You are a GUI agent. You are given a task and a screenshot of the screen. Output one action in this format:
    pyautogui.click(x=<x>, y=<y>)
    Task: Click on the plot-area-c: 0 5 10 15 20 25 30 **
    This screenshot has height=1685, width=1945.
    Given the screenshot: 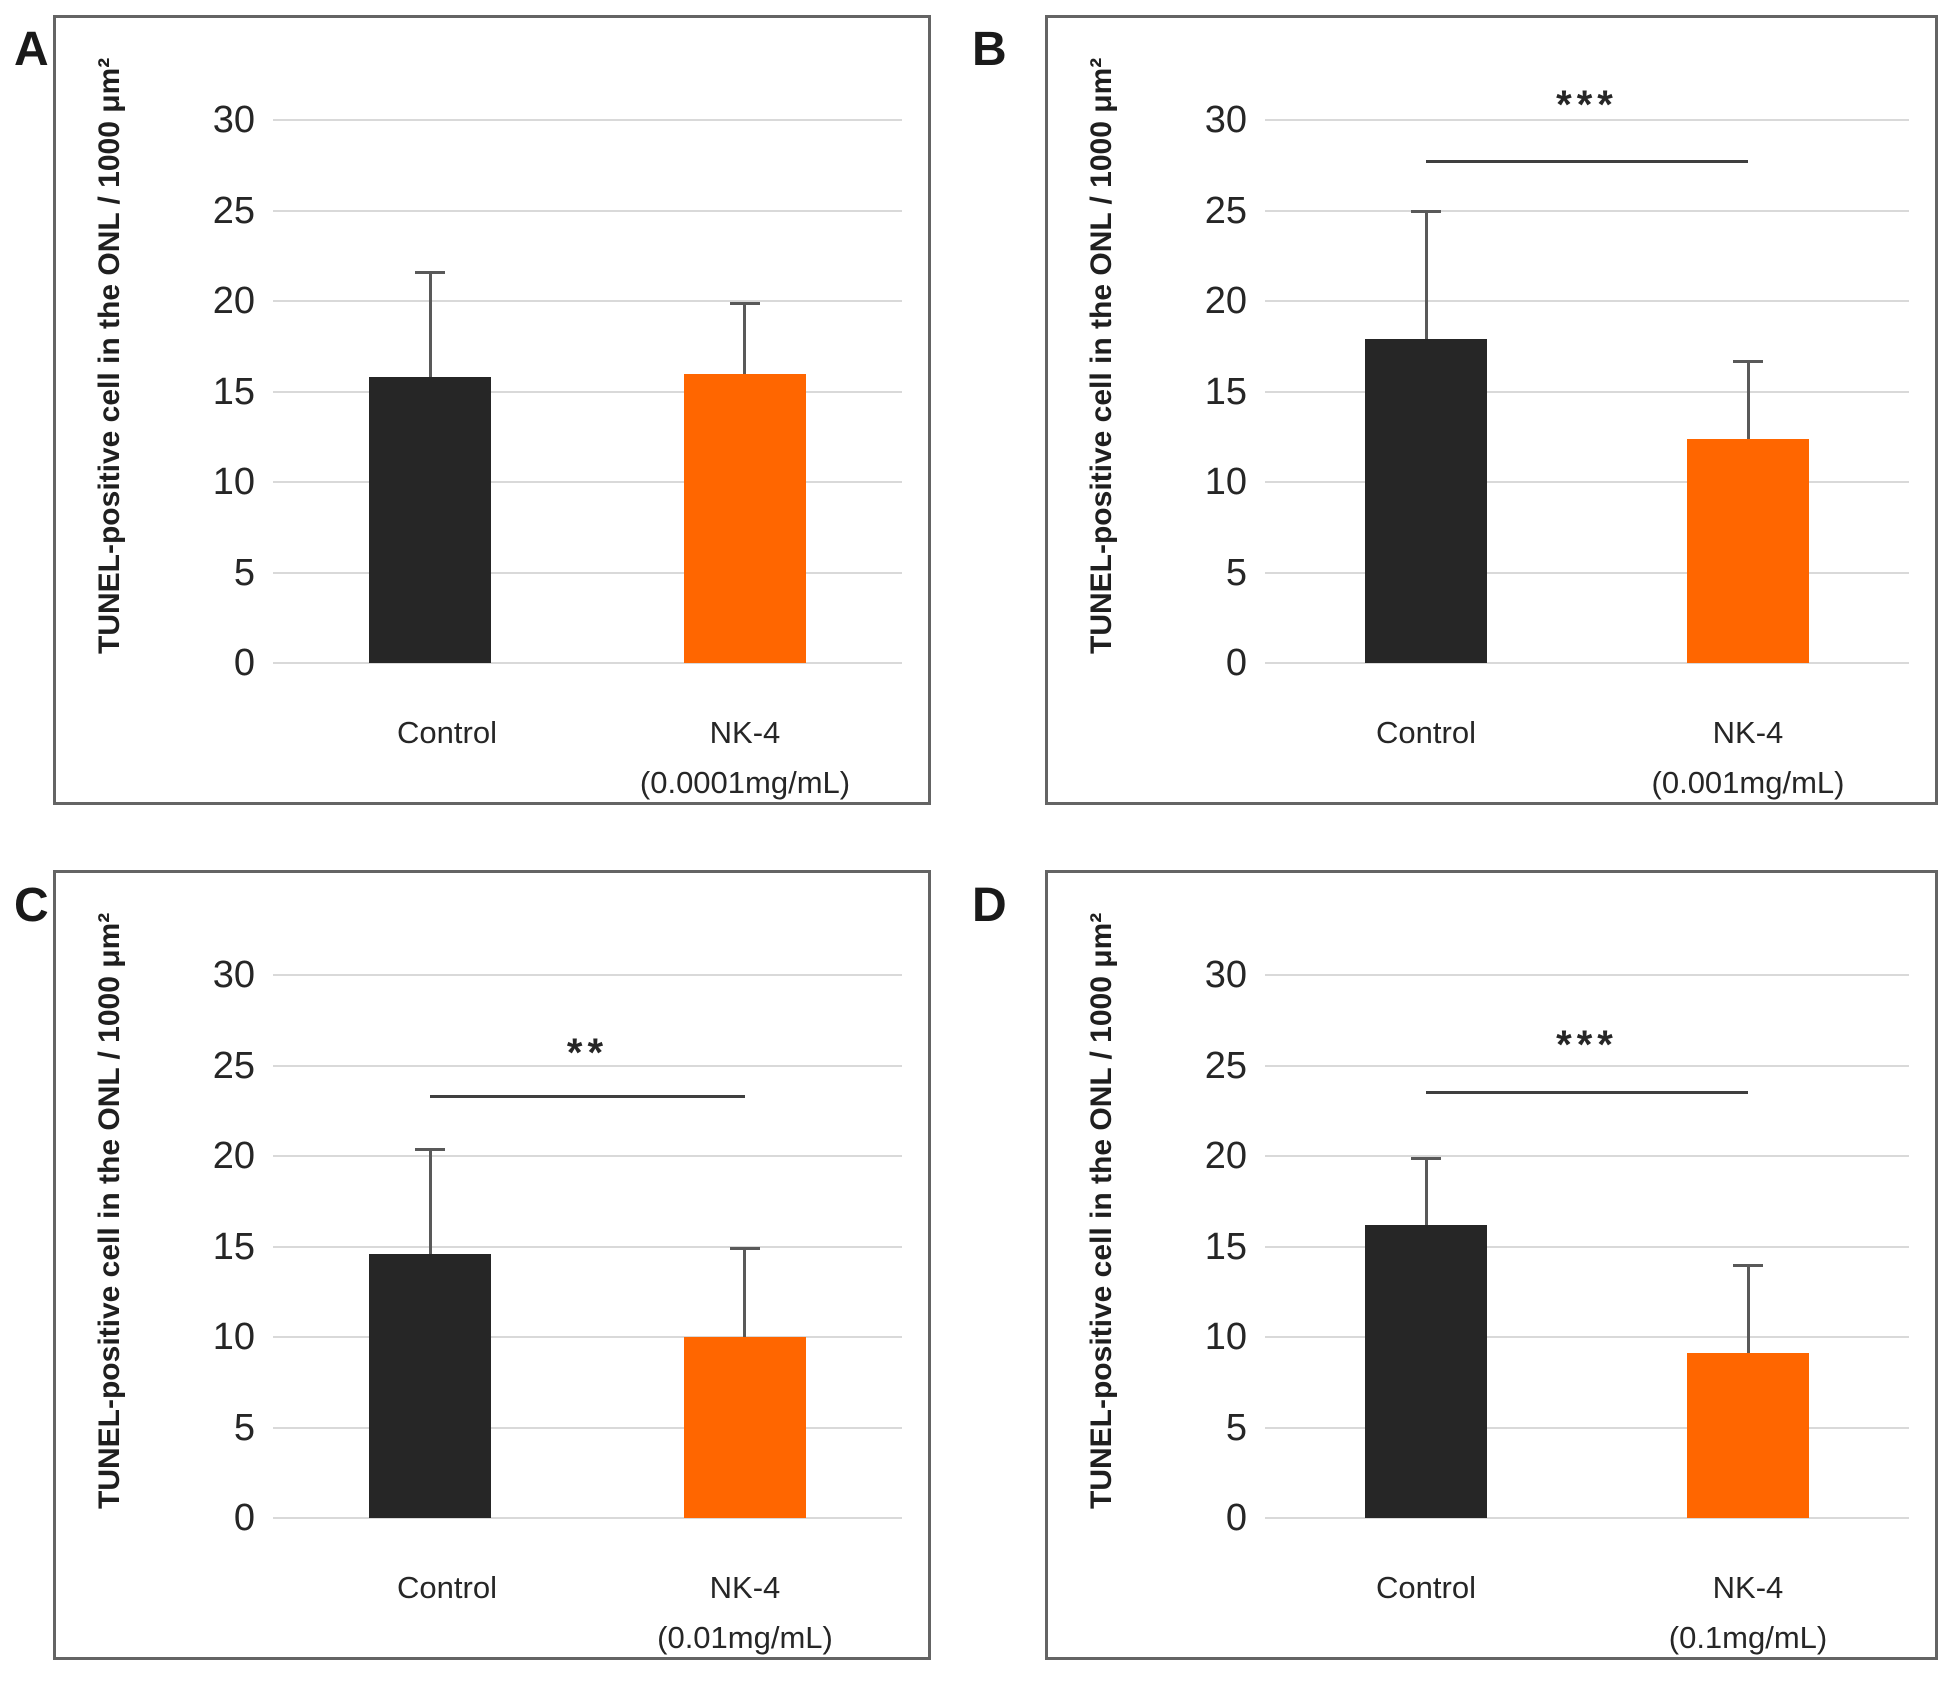 What is the action you would take?
    pyautogui.click(x=557, y=1220)
    